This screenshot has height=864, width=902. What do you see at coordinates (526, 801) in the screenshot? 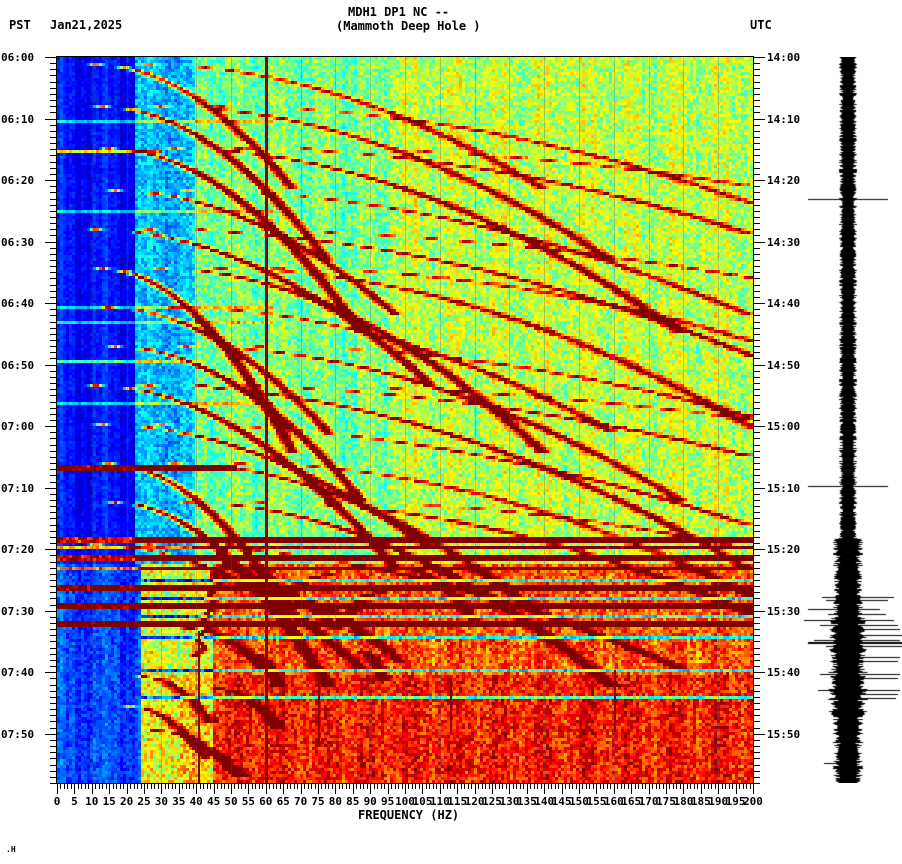
I see `freq-tick-label: 135` at bounding box center [526, 801].